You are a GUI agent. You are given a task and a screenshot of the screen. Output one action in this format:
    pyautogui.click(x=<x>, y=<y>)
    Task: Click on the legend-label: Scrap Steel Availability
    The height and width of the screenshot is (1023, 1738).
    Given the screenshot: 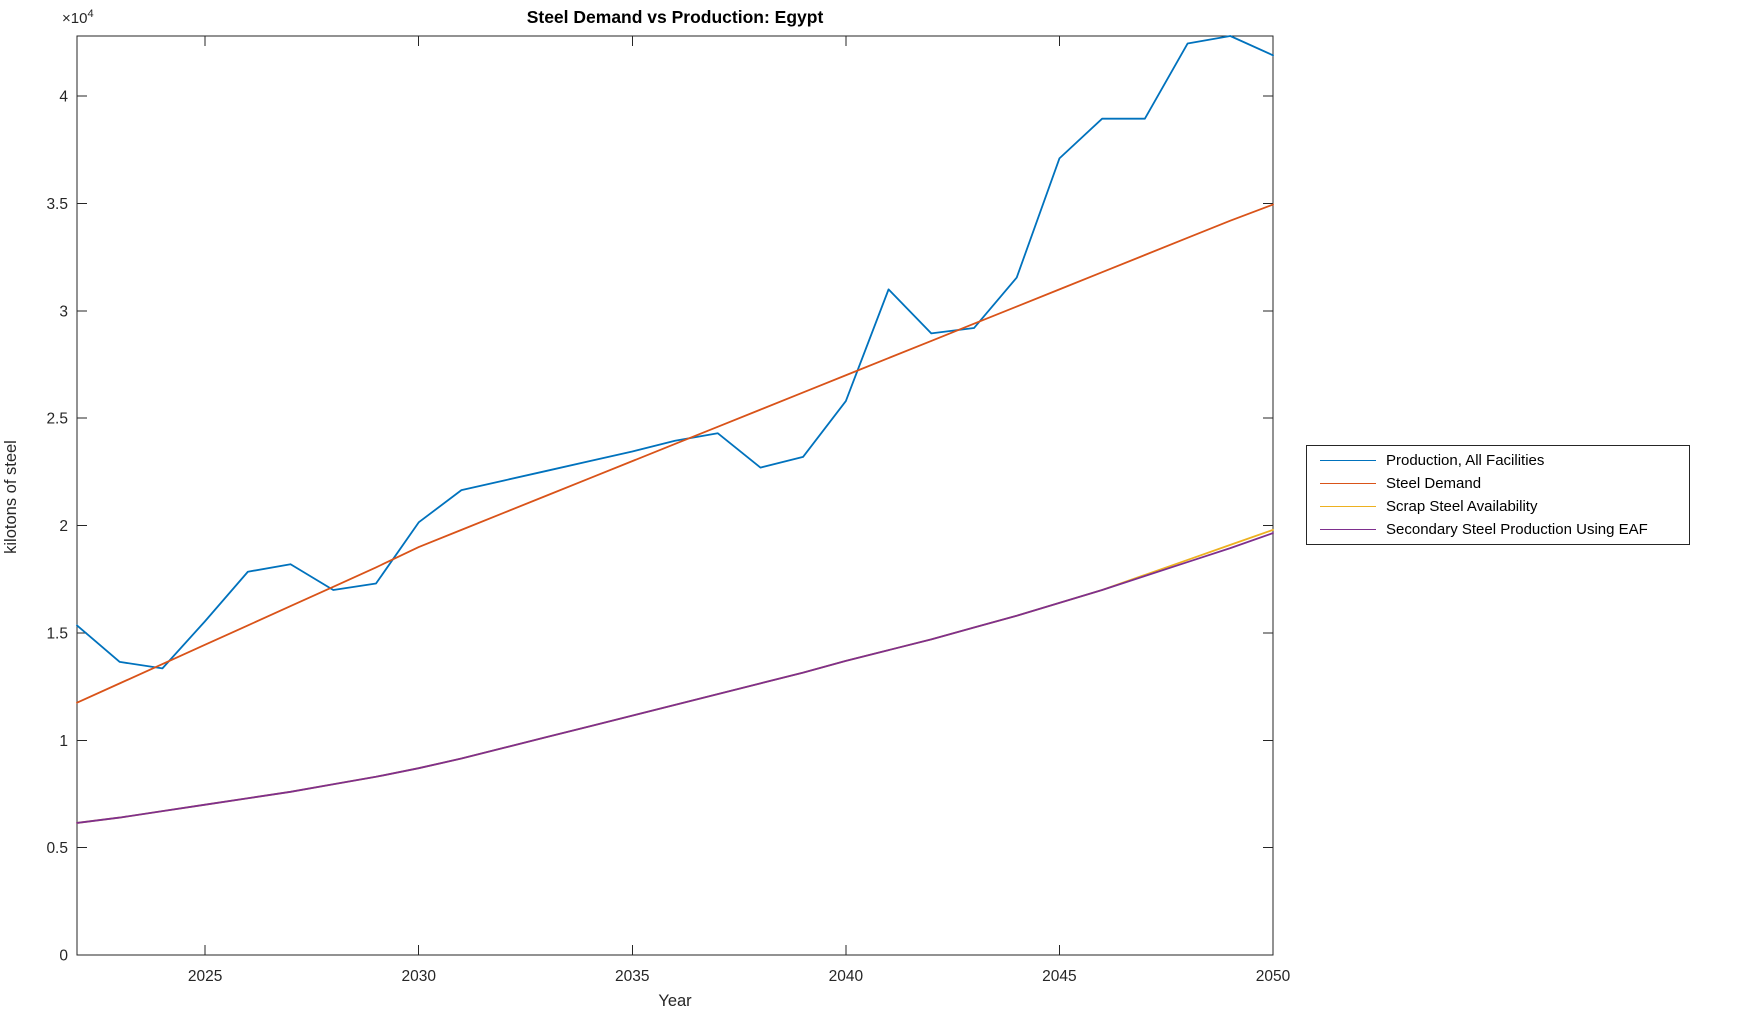 What is the action you would take?
    pyautogui.click(x=1462, y=506)
    